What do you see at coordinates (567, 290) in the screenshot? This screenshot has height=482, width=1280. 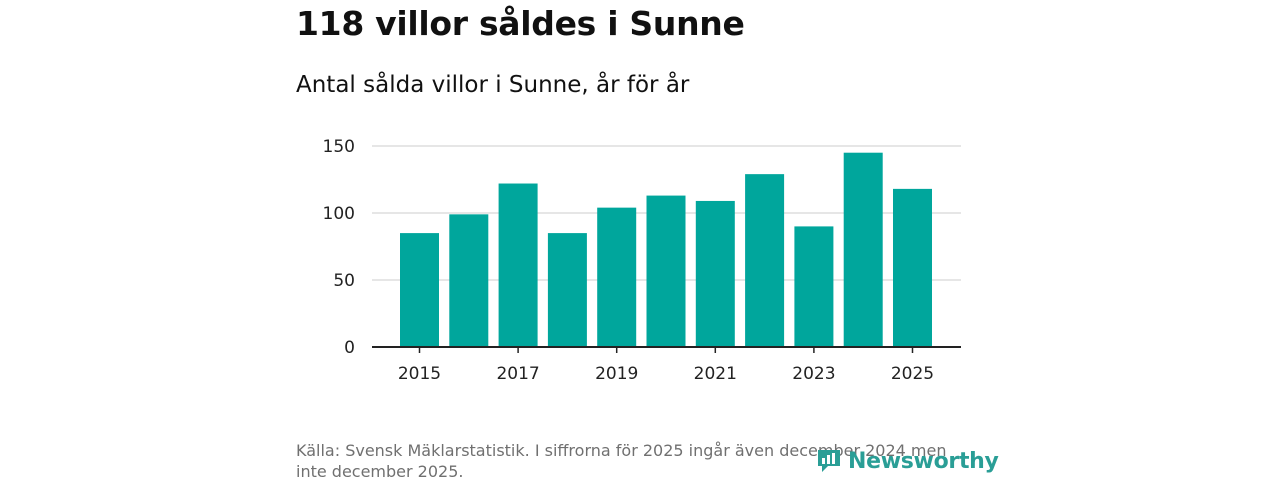 I see `bar-2018` at bounding box center [567, 290].